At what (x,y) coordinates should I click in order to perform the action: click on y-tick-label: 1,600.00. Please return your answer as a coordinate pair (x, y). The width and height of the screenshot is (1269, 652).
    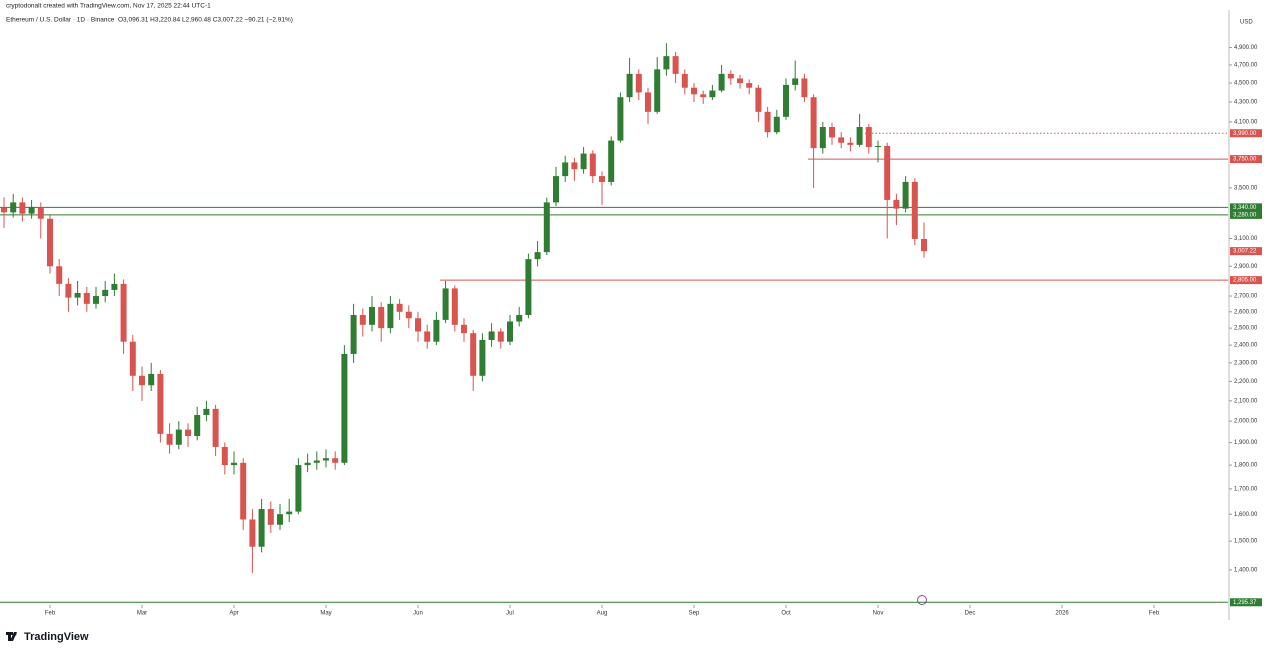
    Looking at the image, I should click on (1246, 515).